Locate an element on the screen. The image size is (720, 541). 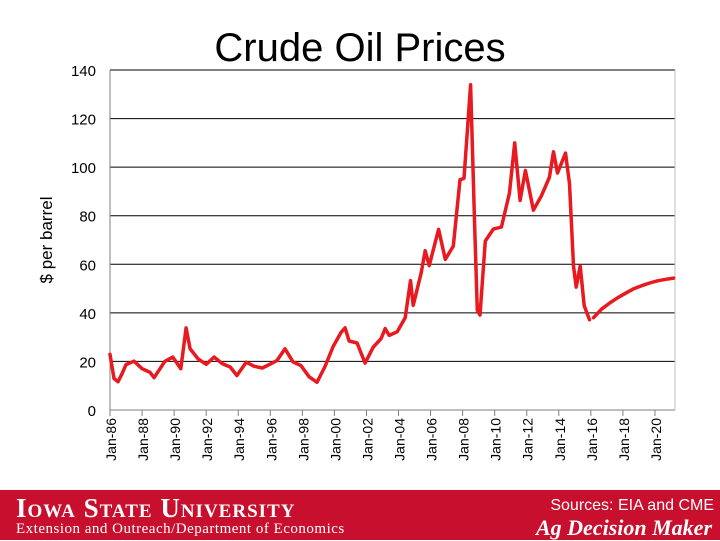
x-tick-label: Jan-90 is located at coordinates (175, 439).